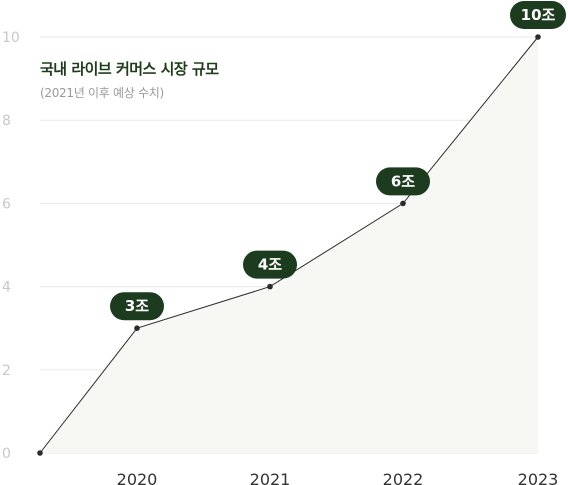 The image size is (568, 485). What do you see at coordinates (538, 477) in the screenshot?
I see `x-tick-label: 2023` at bounding box center [538, 477].